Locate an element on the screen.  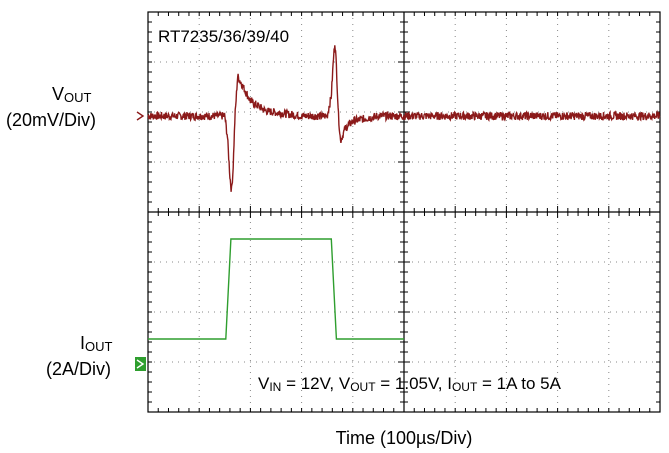
chart-title: RT7235/36/39/40 is located at coordinates (223, 36).